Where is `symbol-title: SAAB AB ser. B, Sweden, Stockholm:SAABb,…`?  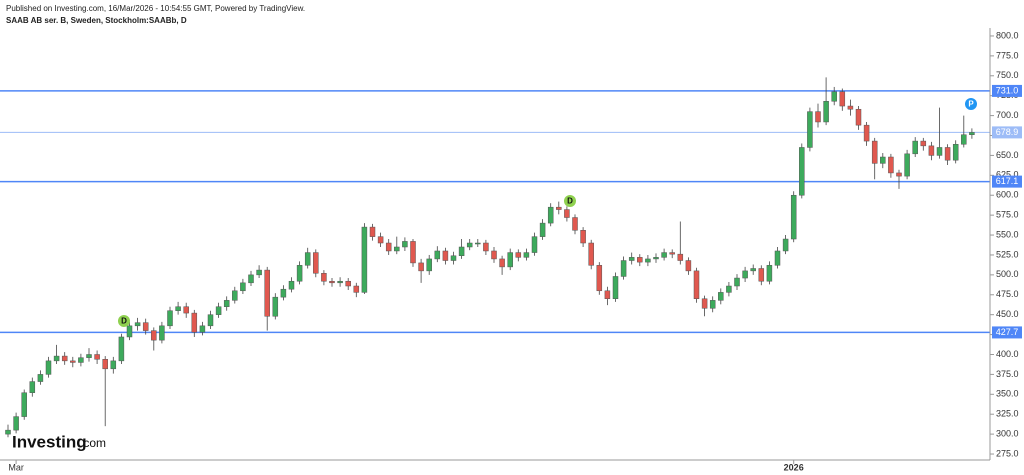 symbol-title: SAAB AB ser. B, Sweden, Stockholm:SAABb,… is located at coordinates (96, 20).